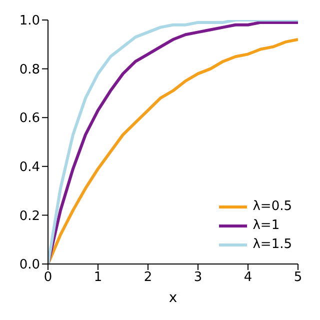 This screenshot has width=320, height=320. Describe the element at coordinates (29, 168) in the screenshot. I see `y-tick-label: 0.4` at that location.